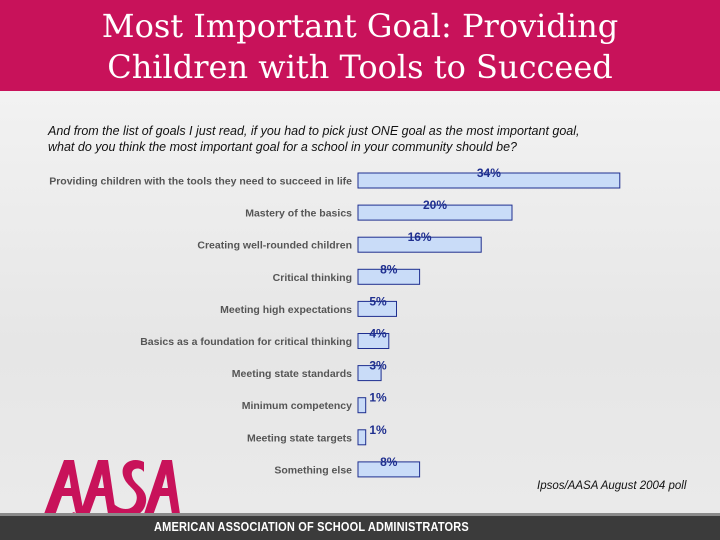  What do you see at coordinates (360, 26) in the screenshot?
I see `slide-title-line-1: Most Important Goal: Providing` at bounding box center [360, 26].